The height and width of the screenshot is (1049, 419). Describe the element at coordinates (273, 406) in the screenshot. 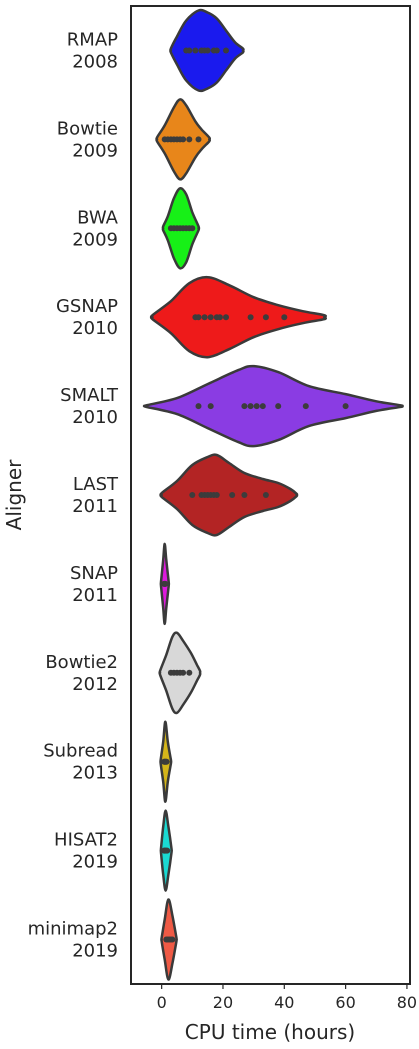

I see `violin-smalt` at that location.